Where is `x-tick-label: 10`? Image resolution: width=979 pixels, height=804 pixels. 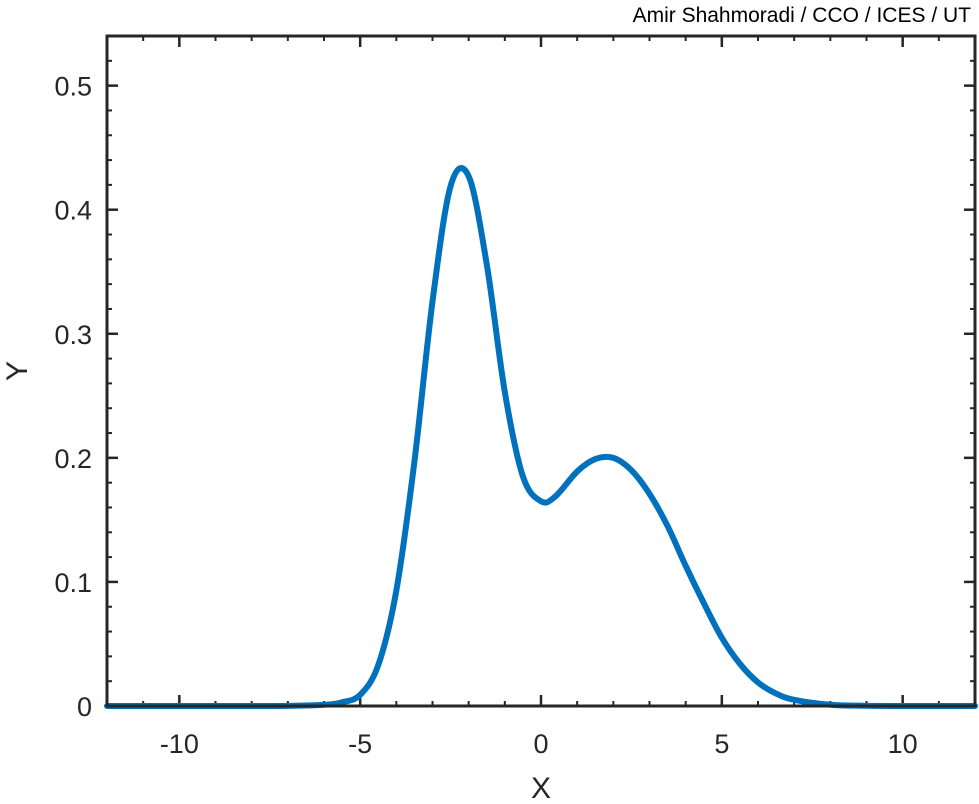 x-tick-label: 10 is located at coordinates (903, 744).